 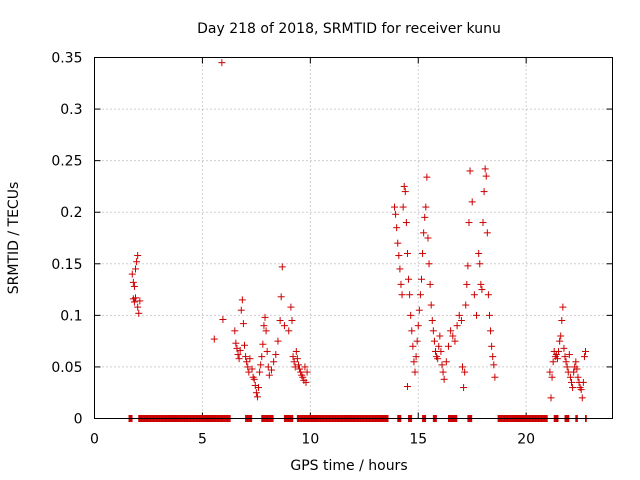 What do you see at coordinates (66, 265) in the screenshot?
I see `y-tick-label: 0.15` at bounding box center [66, 265].